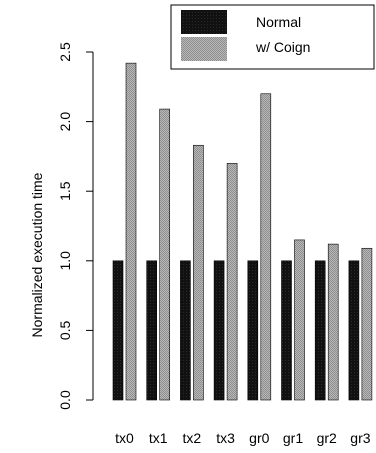  I want to click on x-tick-label: gr3, so click(360, 438).